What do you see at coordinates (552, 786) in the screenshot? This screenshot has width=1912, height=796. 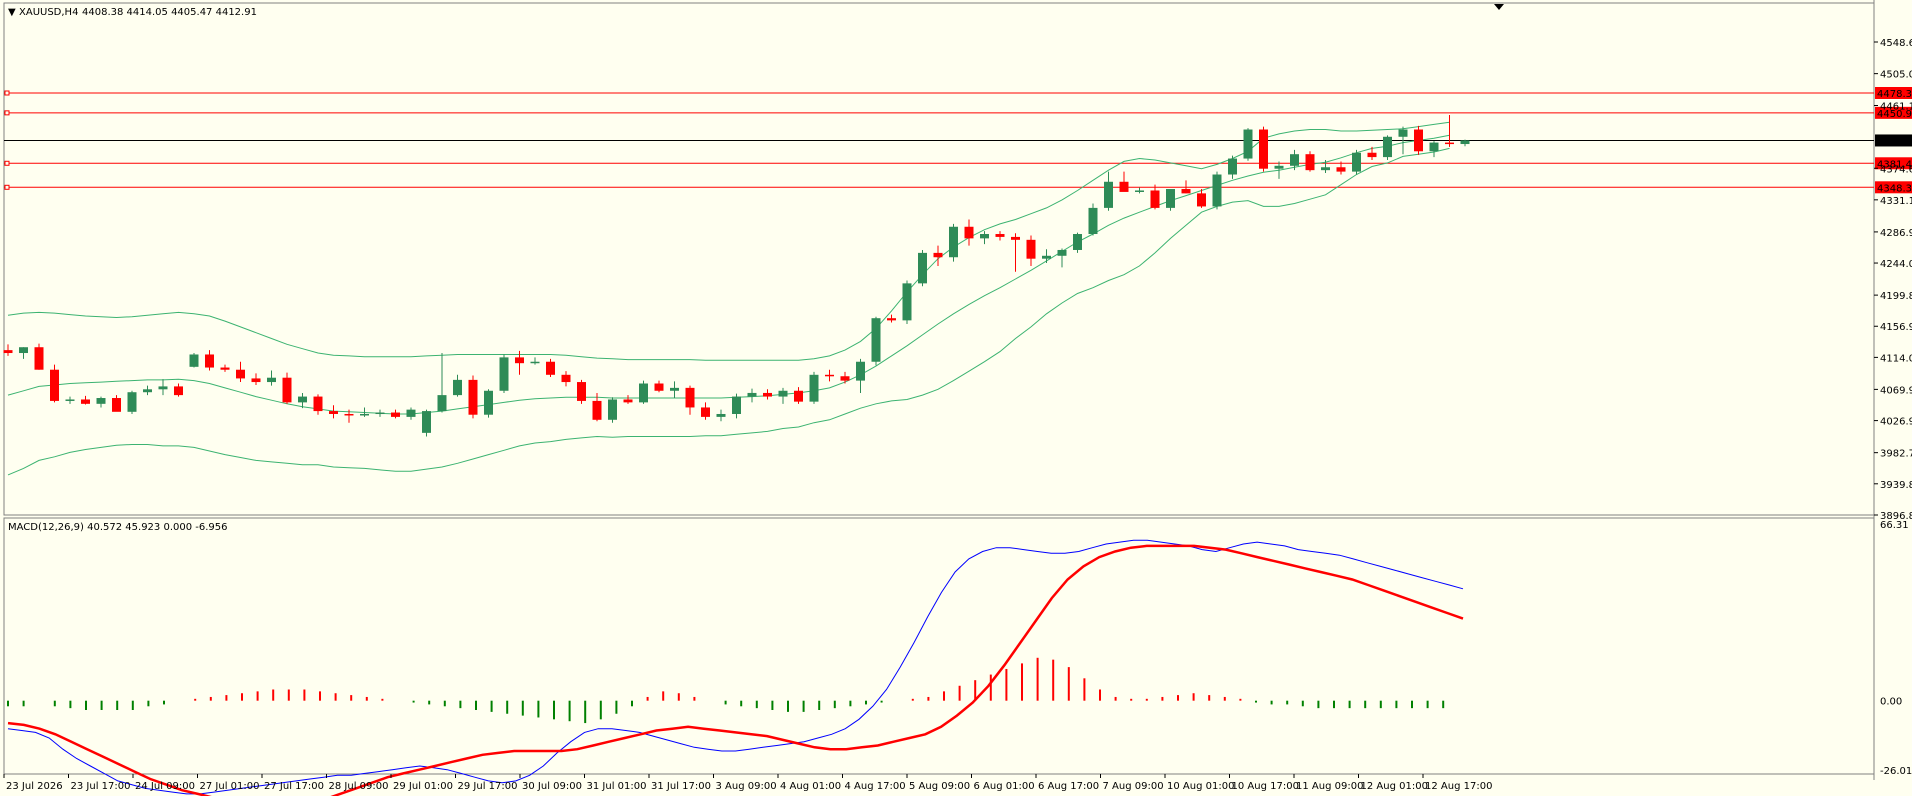 I see `time-tick-label: 30 Jul 09:00` at bounding box center [552, 786].